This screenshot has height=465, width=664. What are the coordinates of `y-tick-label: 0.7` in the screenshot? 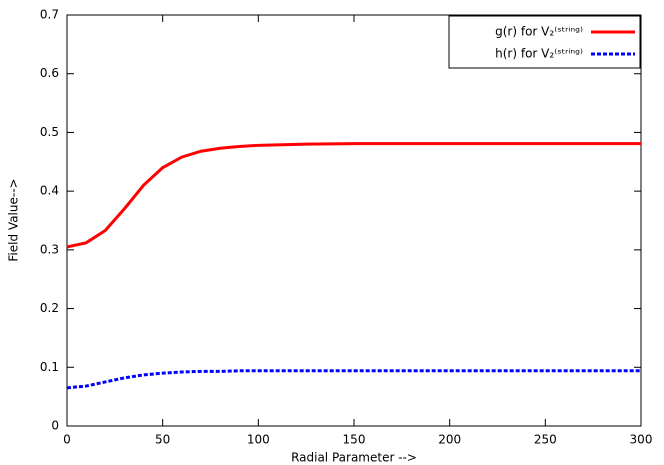 It's located at (49, 15).